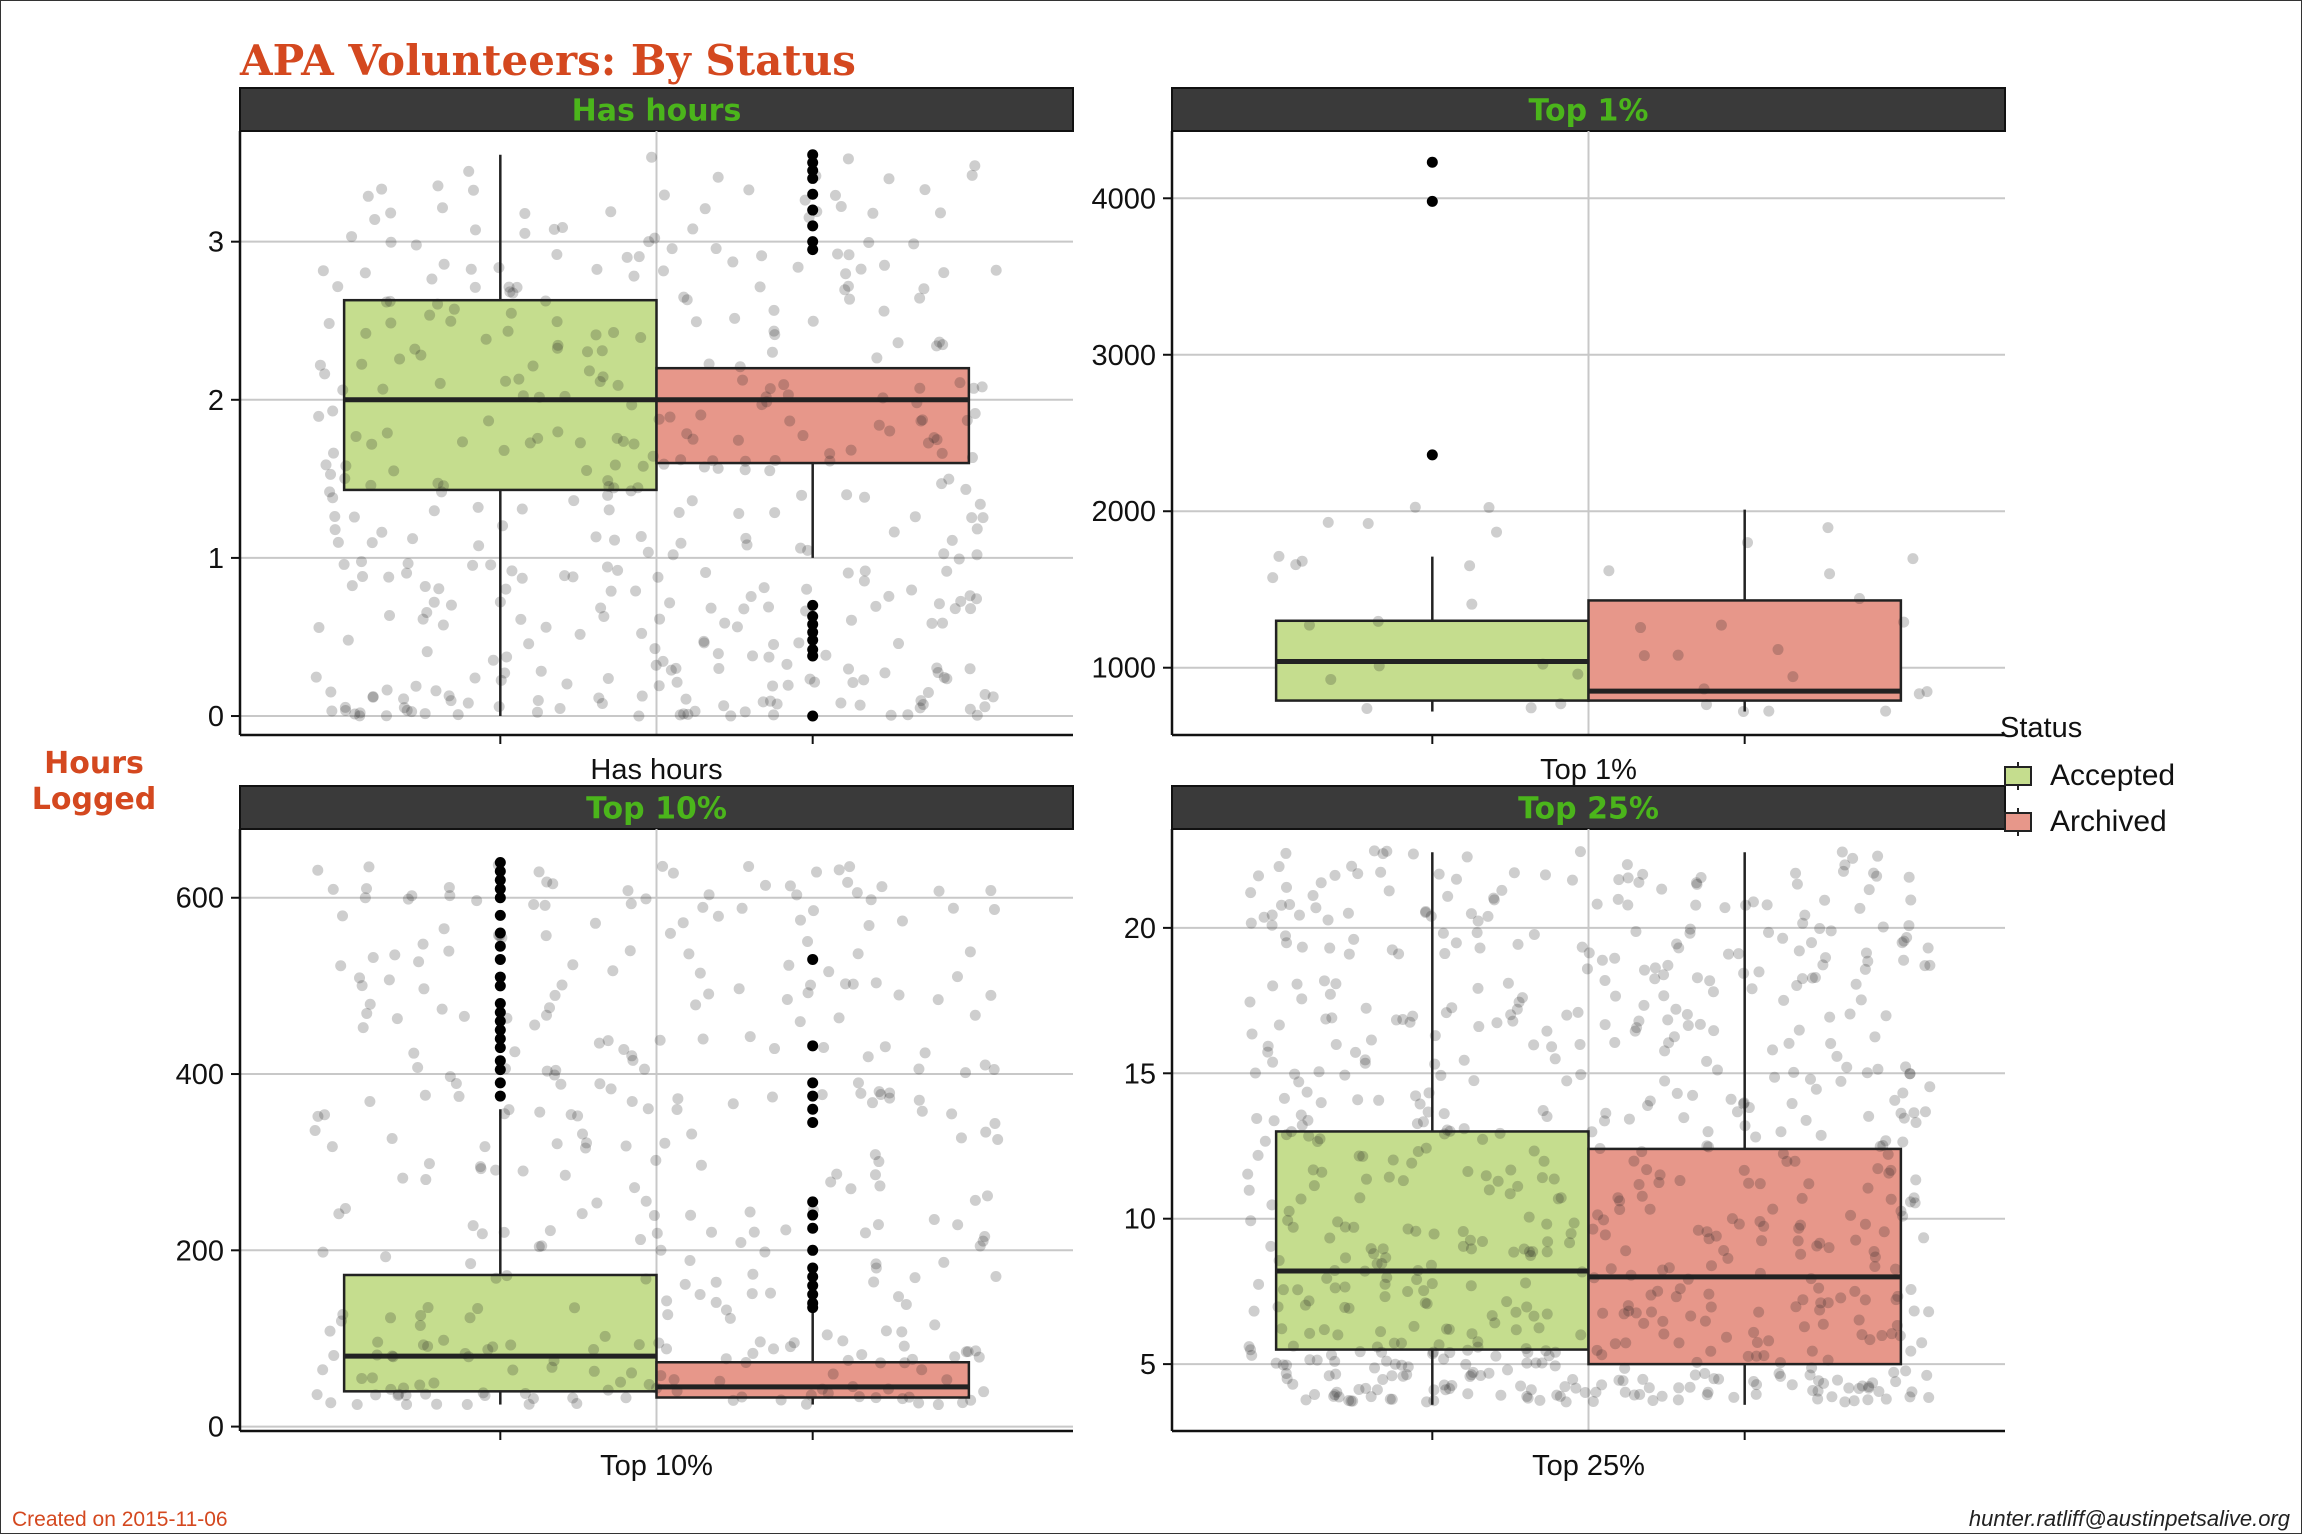  I want to click on x-axis-label: Top 25%, so click(1588, 1466).